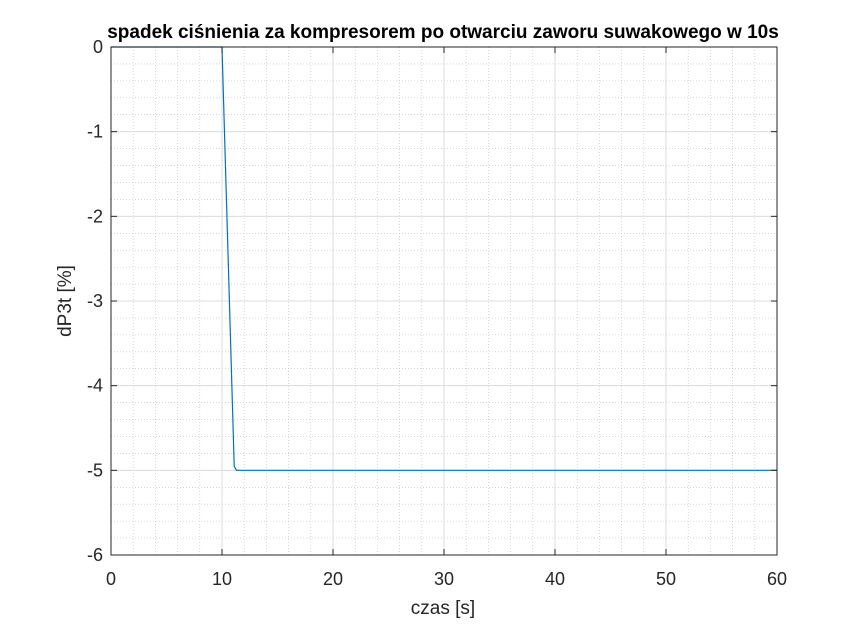  What do you see at coordinates (65, 301) in the screenshot?
I see `y-axis-label: dP3t [%]` at bounding box center [65, 301].